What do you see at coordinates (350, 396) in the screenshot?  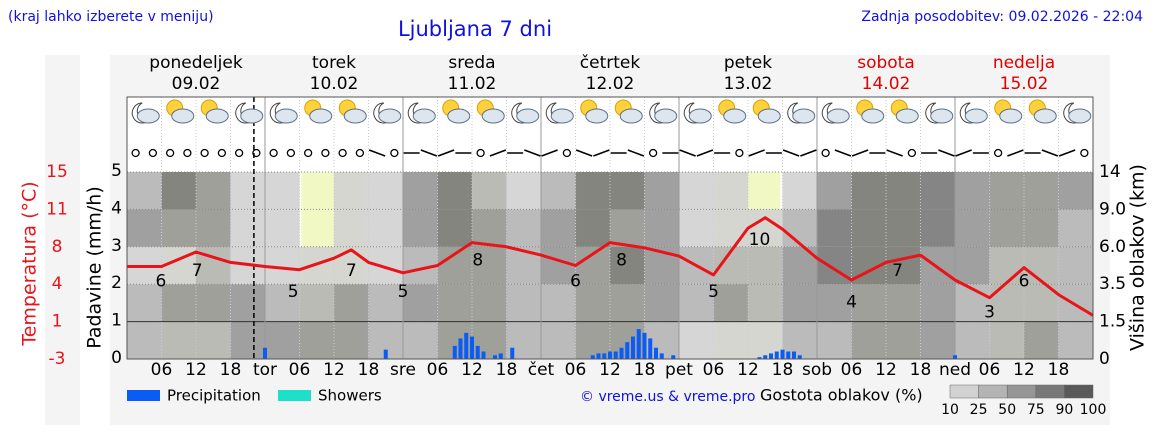 I see `legend-label: Showers` at bounding box center [350, 396].